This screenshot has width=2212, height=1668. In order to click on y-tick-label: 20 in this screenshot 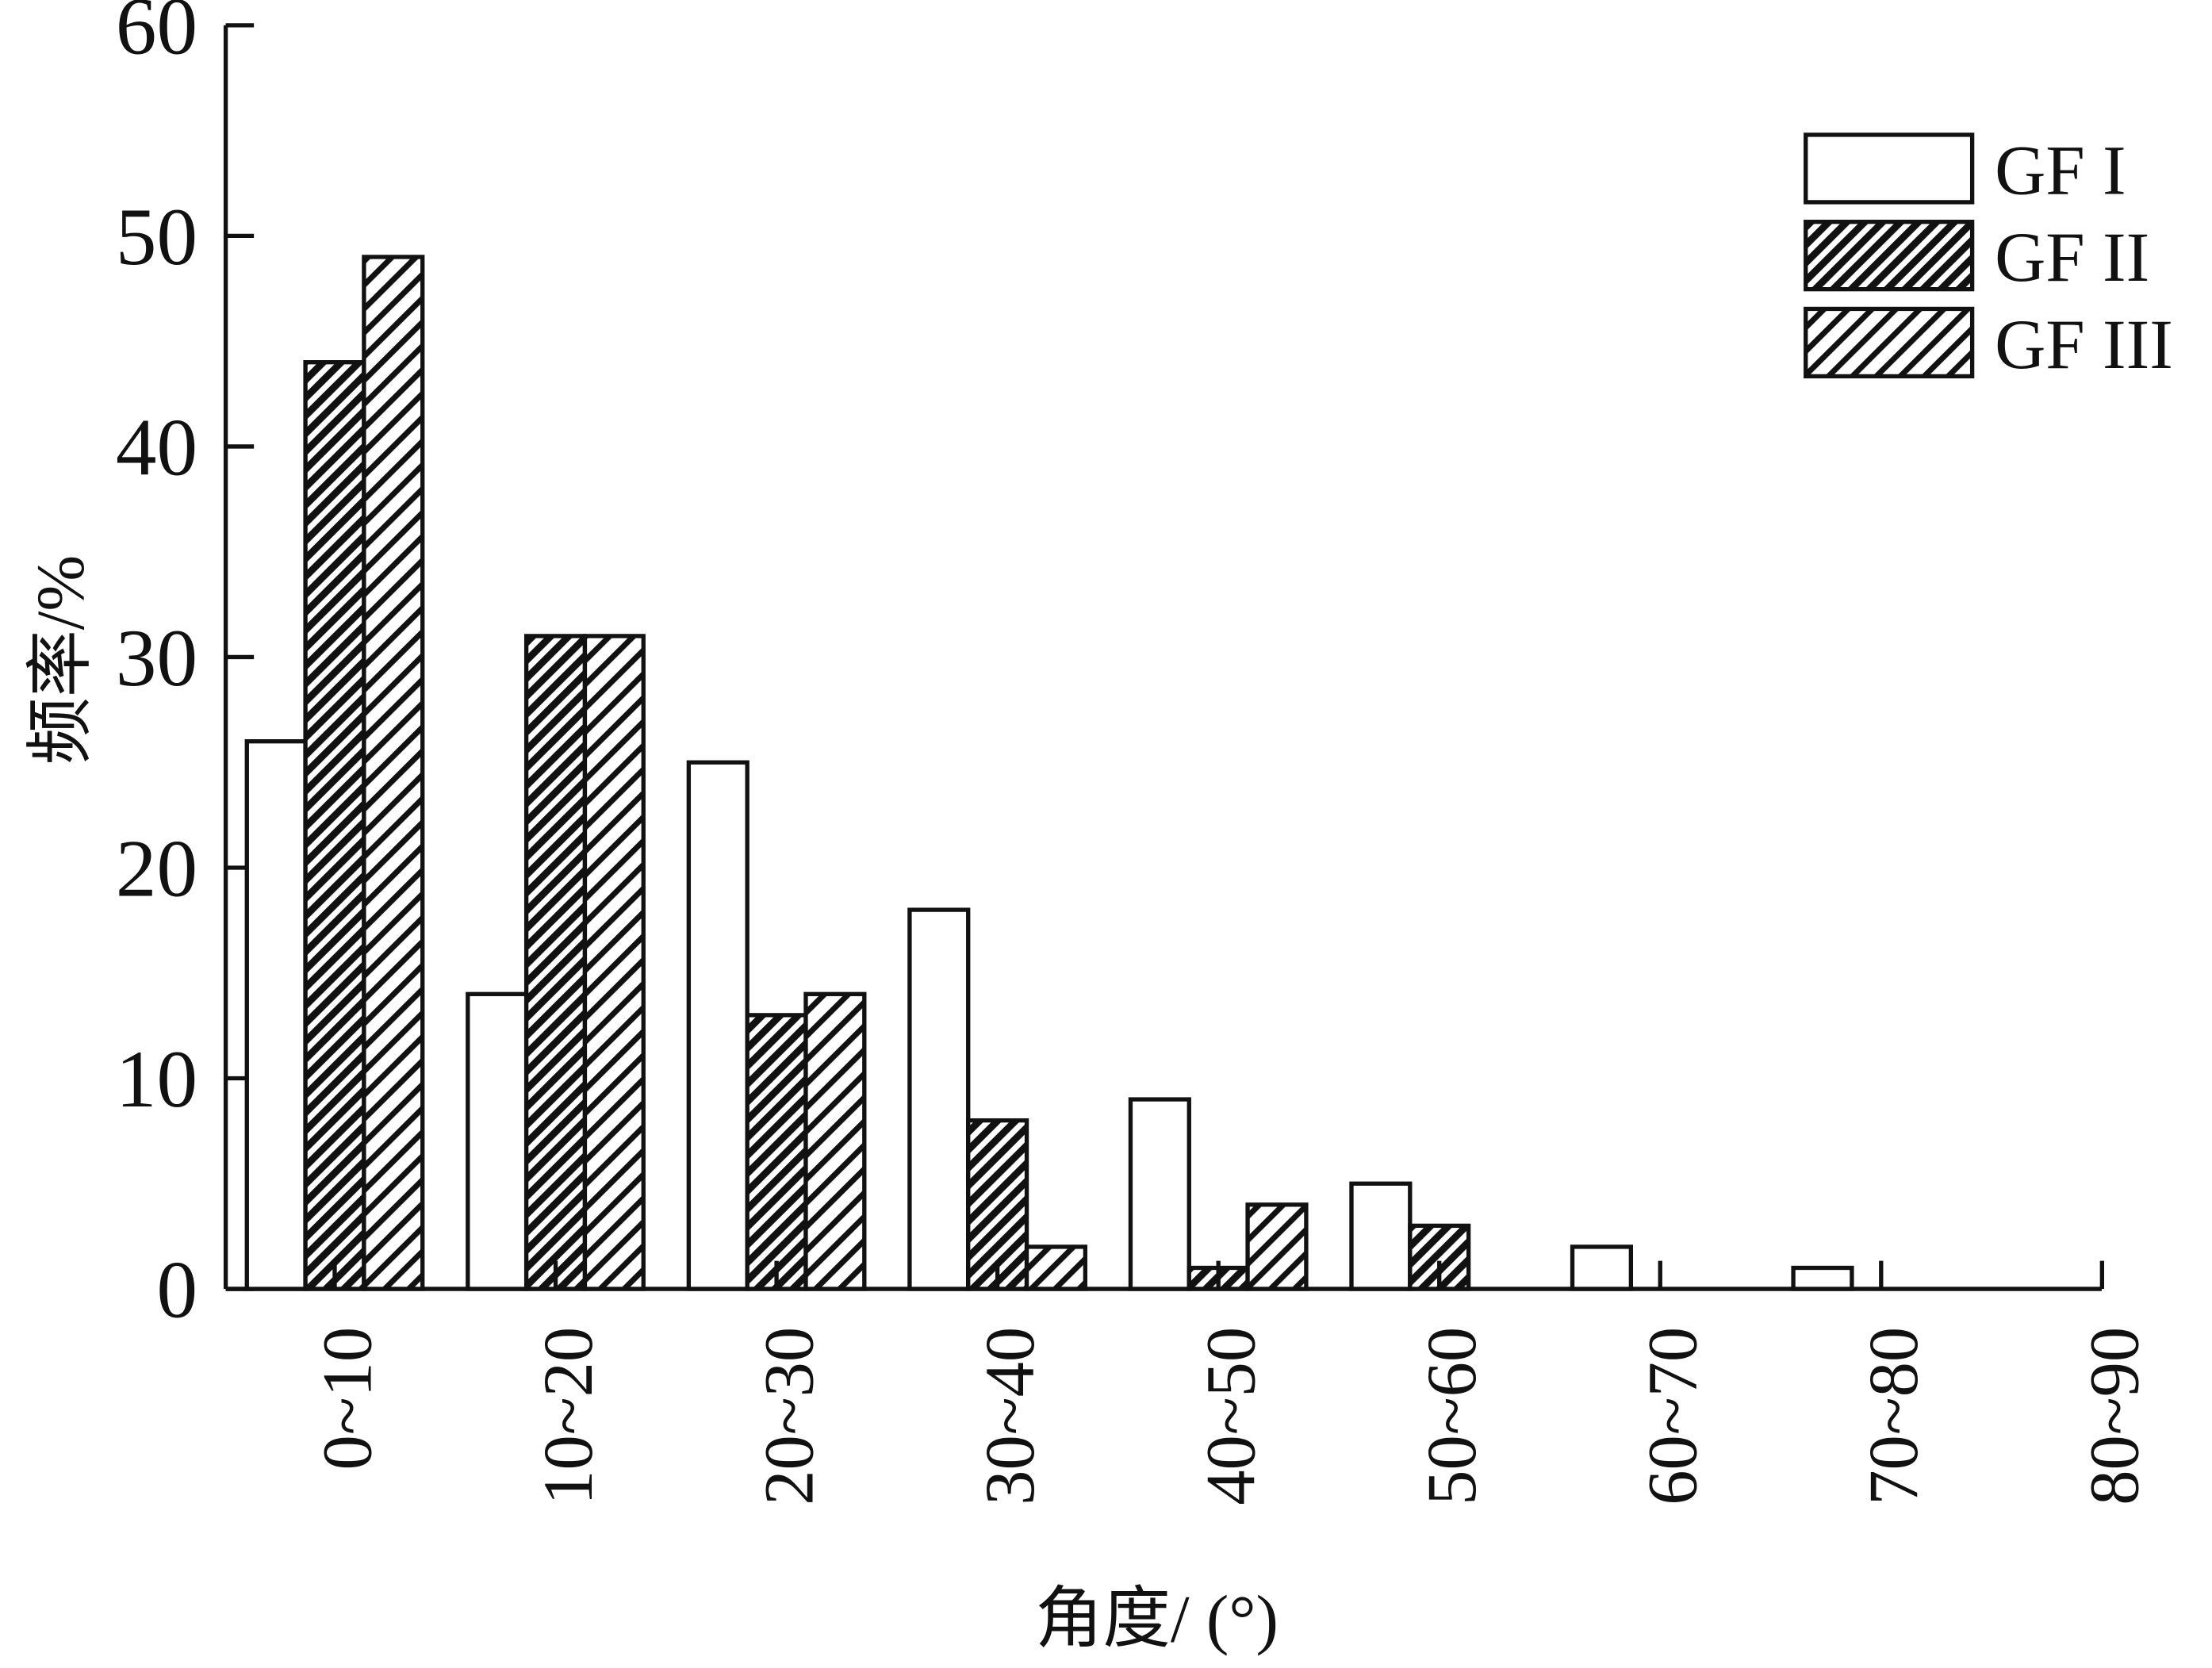, I will do `click(156, 869)`.